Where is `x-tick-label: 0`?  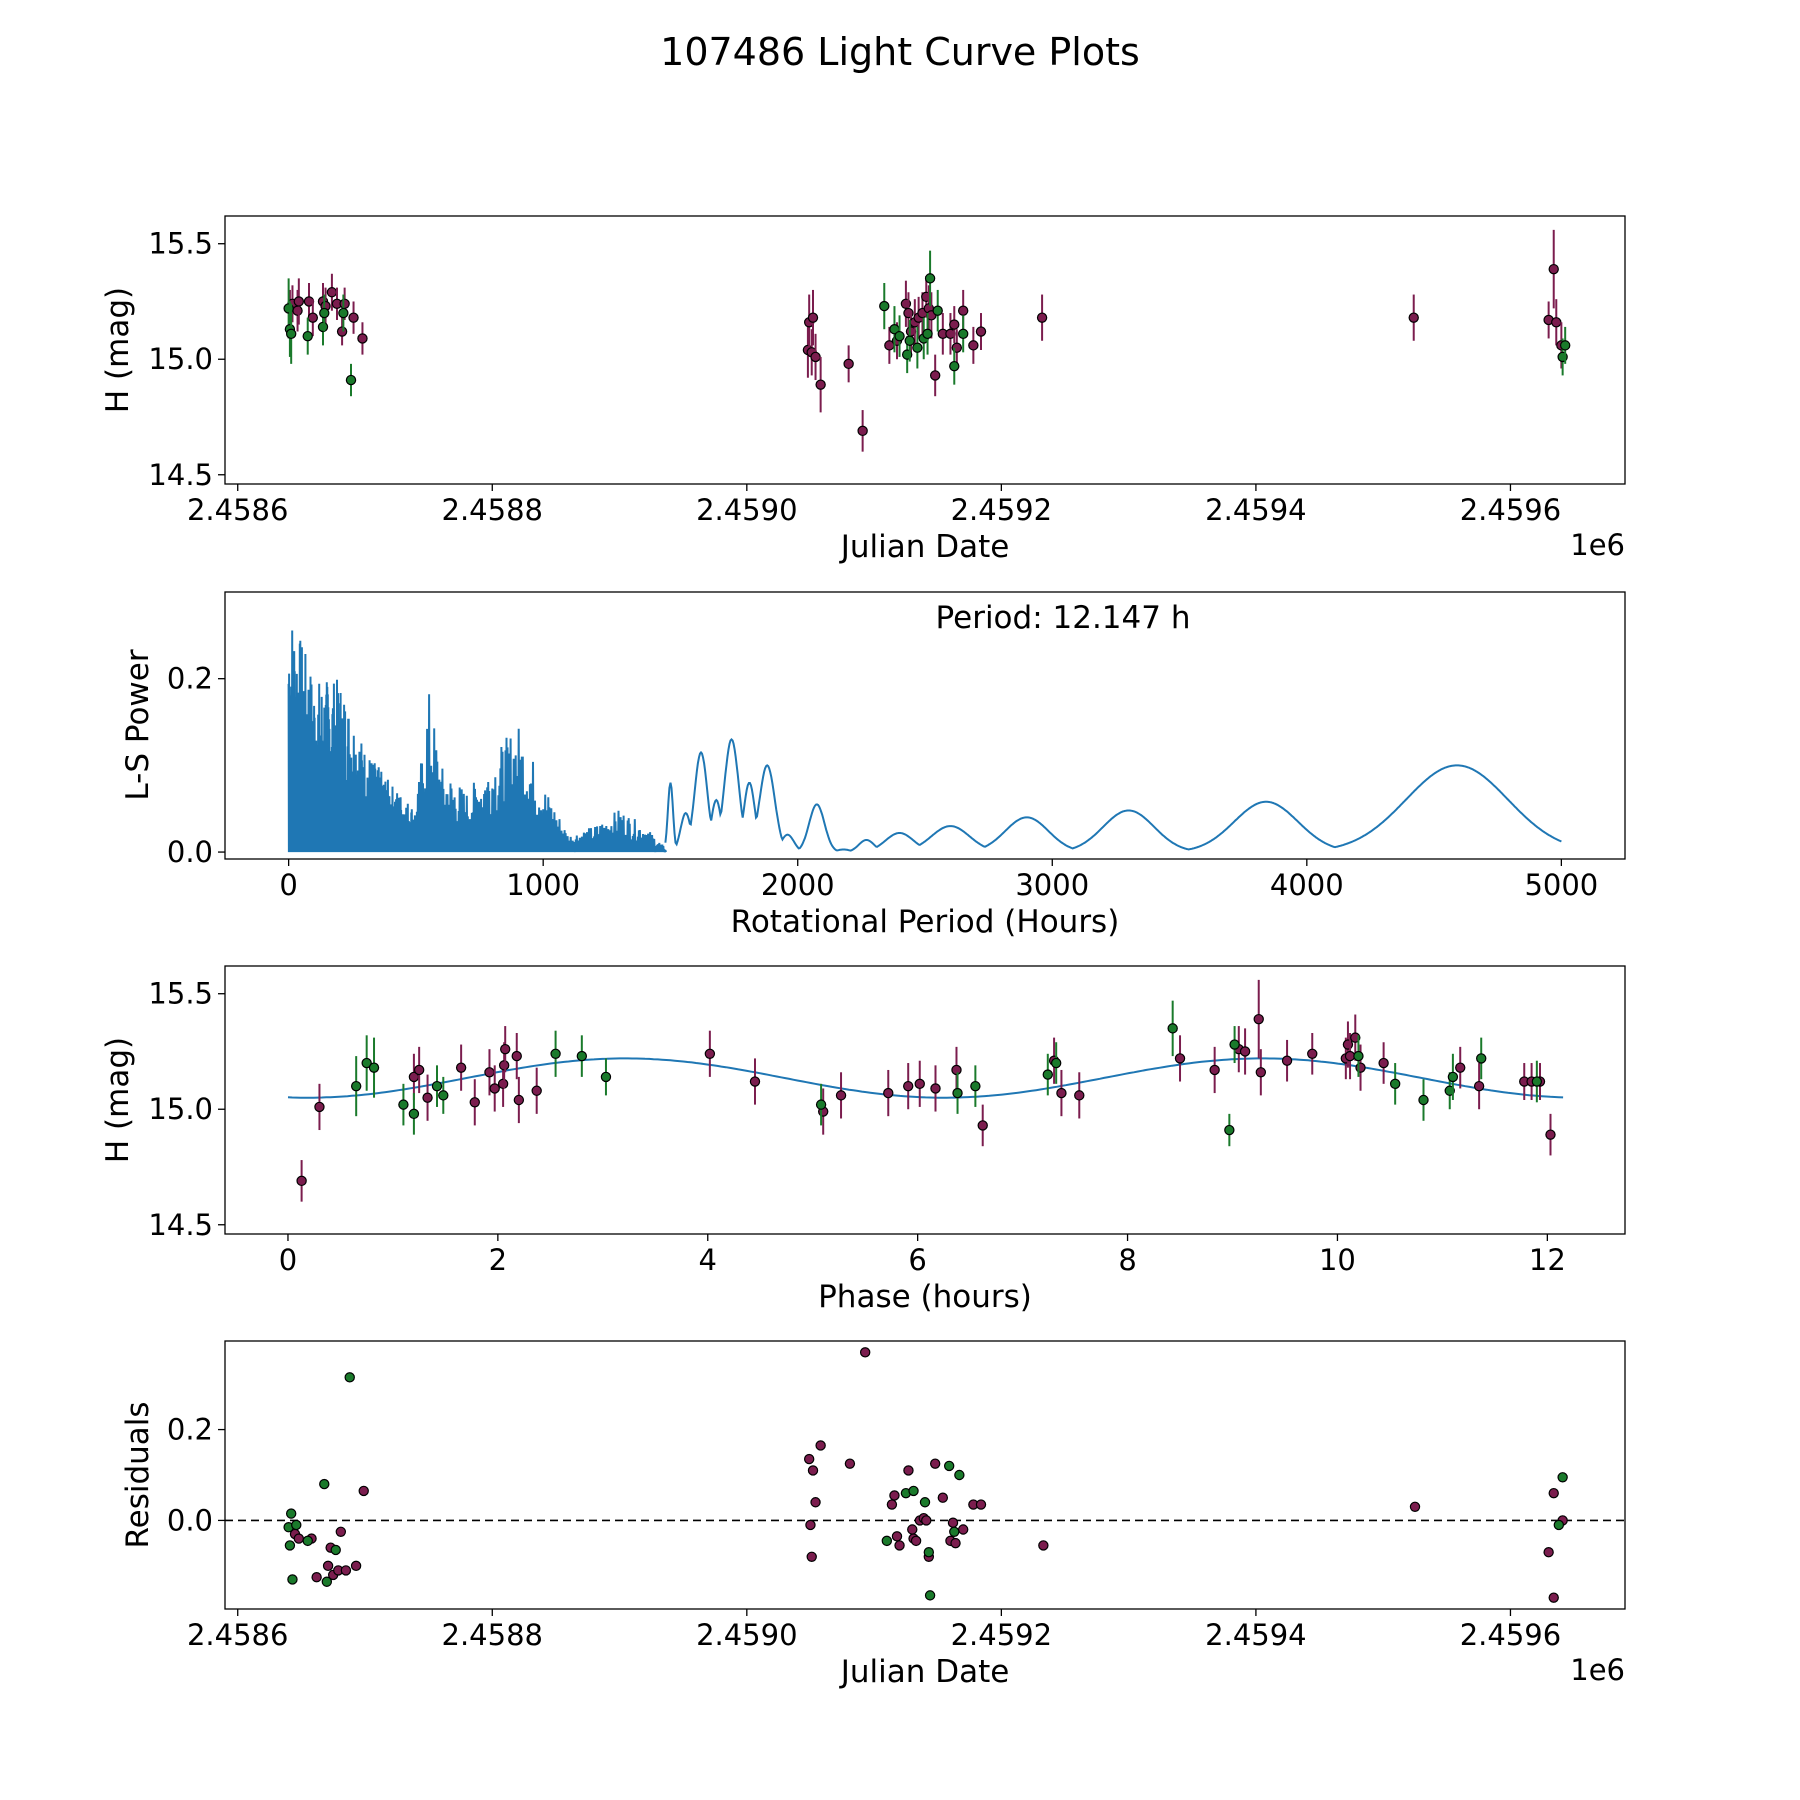
x-tick-label: 0 is located at coordinates (288, 885).